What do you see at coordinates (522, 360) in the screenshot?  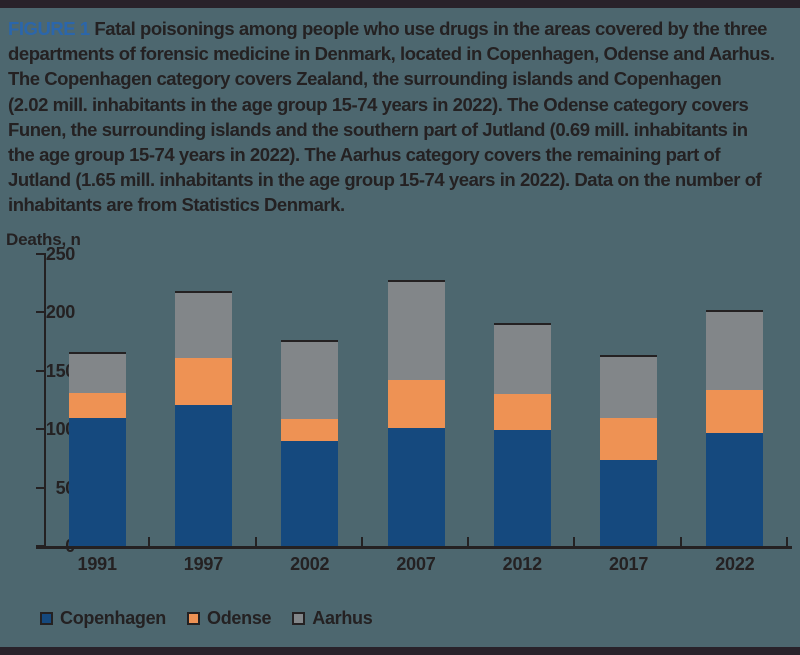 I see `bar-segment-aarhus-2012` at bounding box center [522, 360].